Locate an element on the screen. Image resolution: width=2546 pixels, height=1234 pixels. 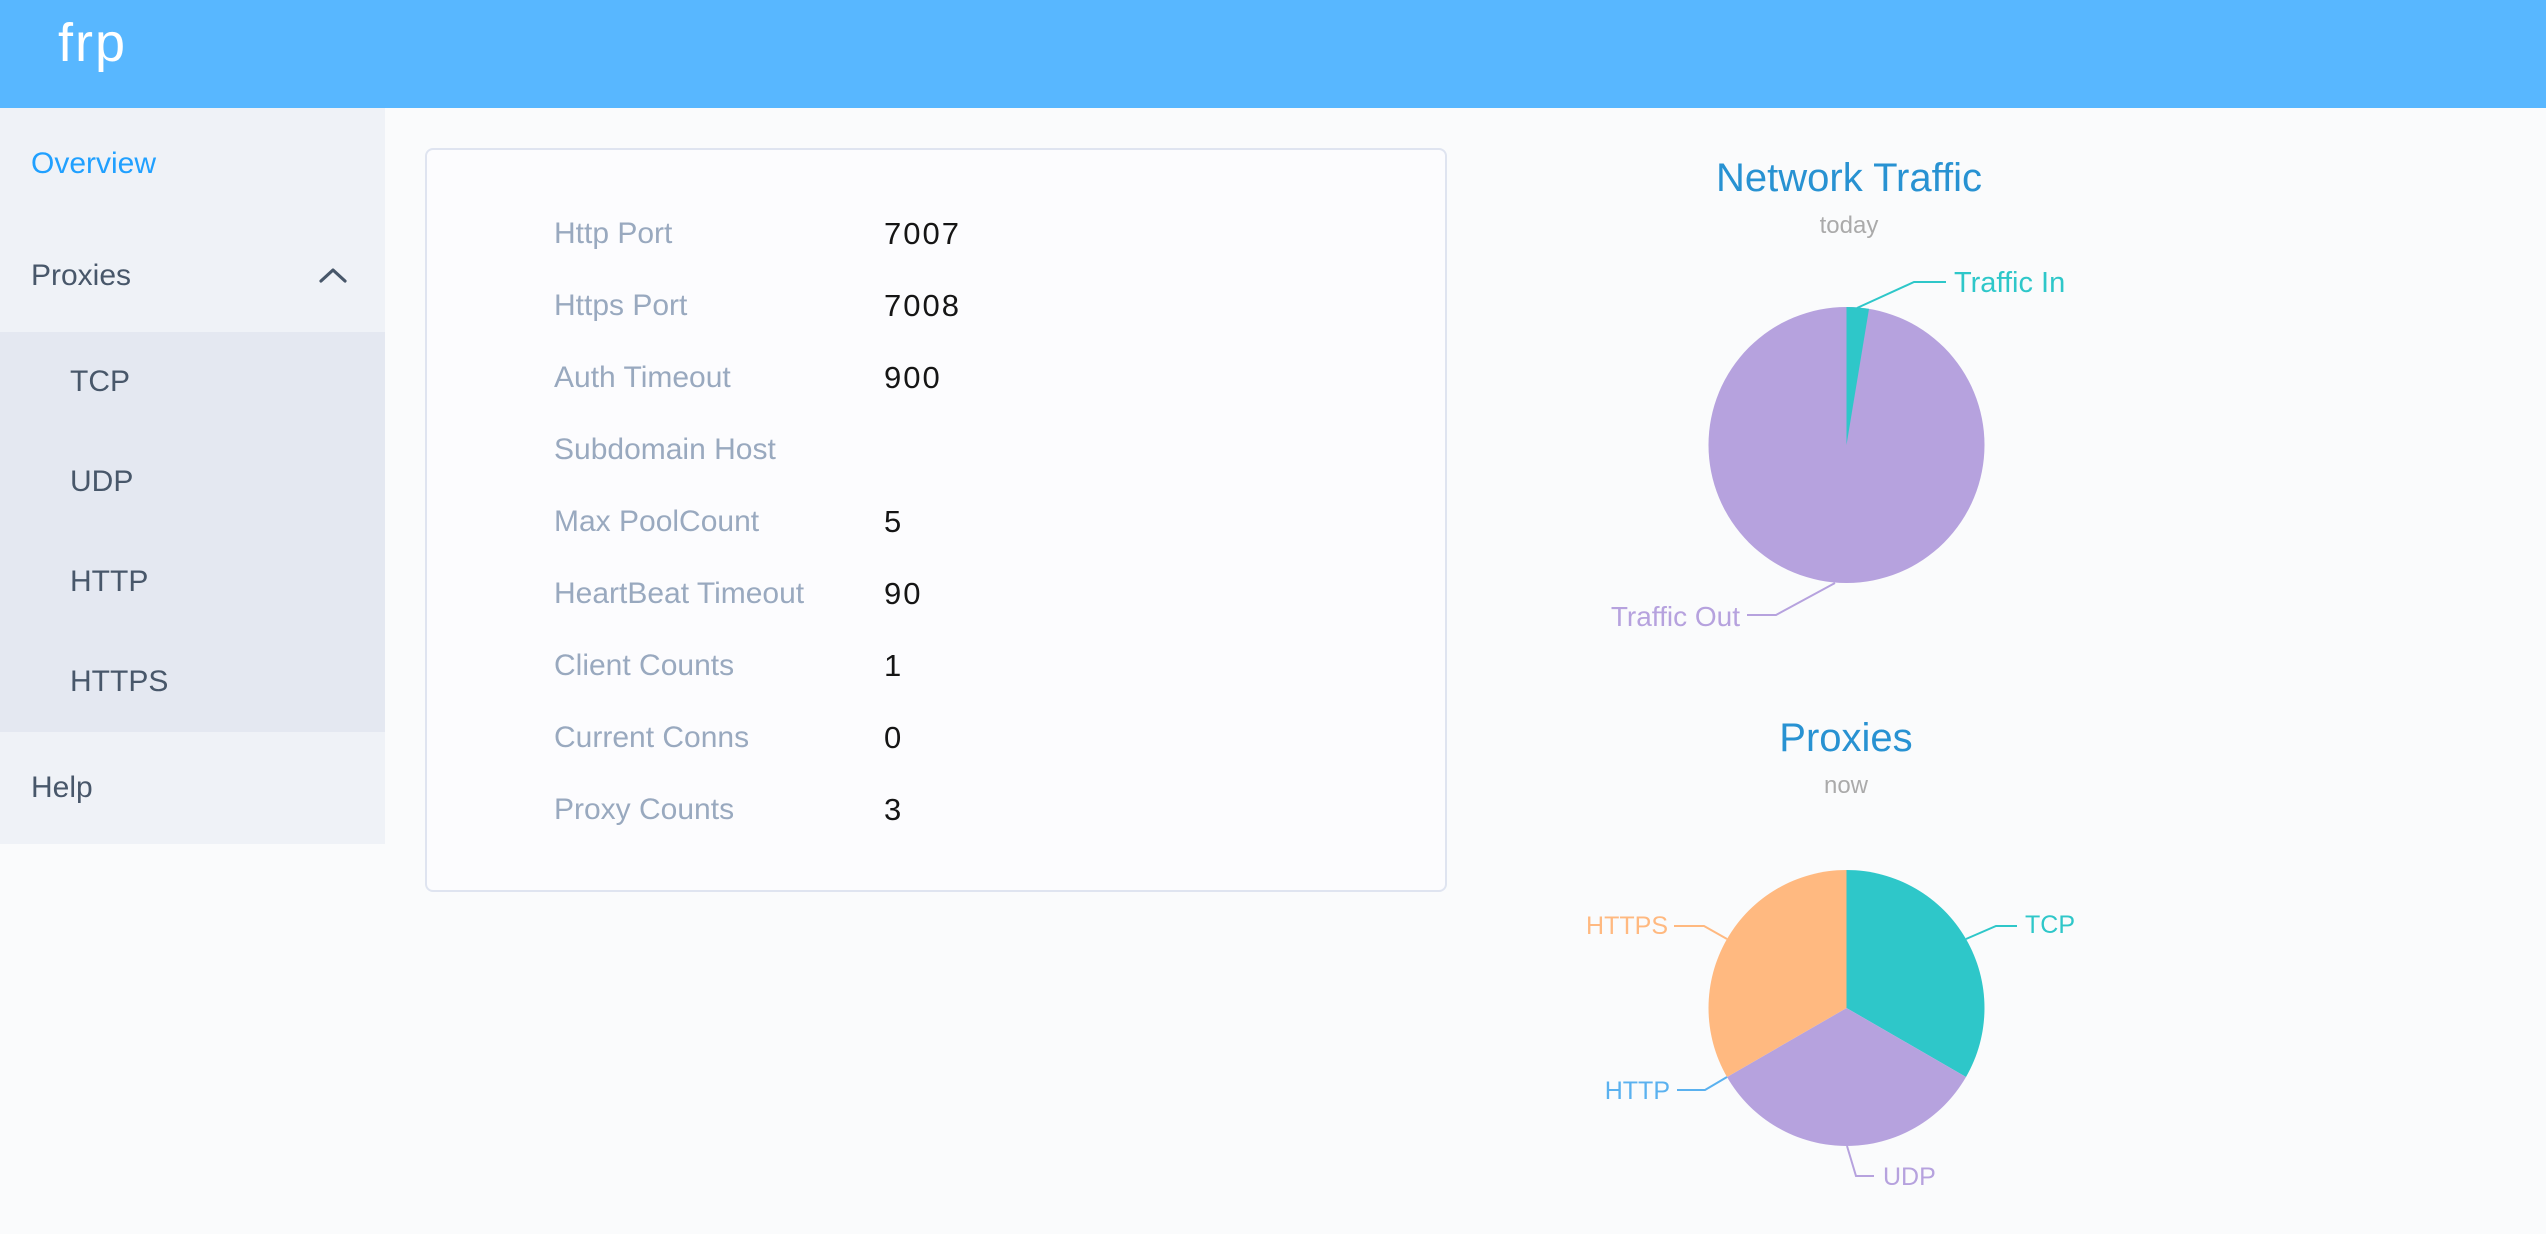
svg-text: now is located at coordinates (1846, 785).